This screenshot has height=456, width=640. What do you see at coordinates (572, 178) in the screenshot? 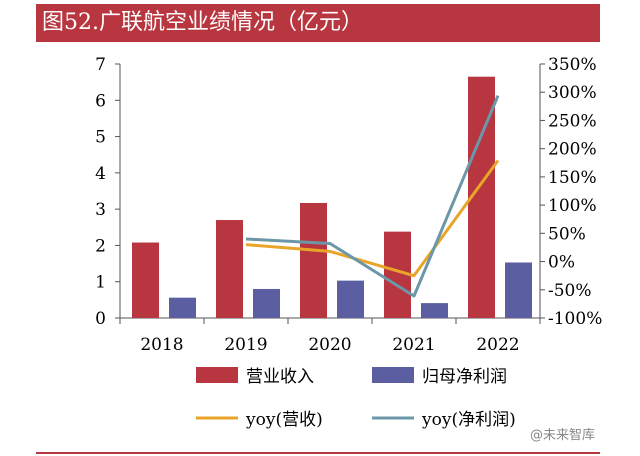
I see `right-axis-tick-label: 150%` at bounding box center [572, 178].